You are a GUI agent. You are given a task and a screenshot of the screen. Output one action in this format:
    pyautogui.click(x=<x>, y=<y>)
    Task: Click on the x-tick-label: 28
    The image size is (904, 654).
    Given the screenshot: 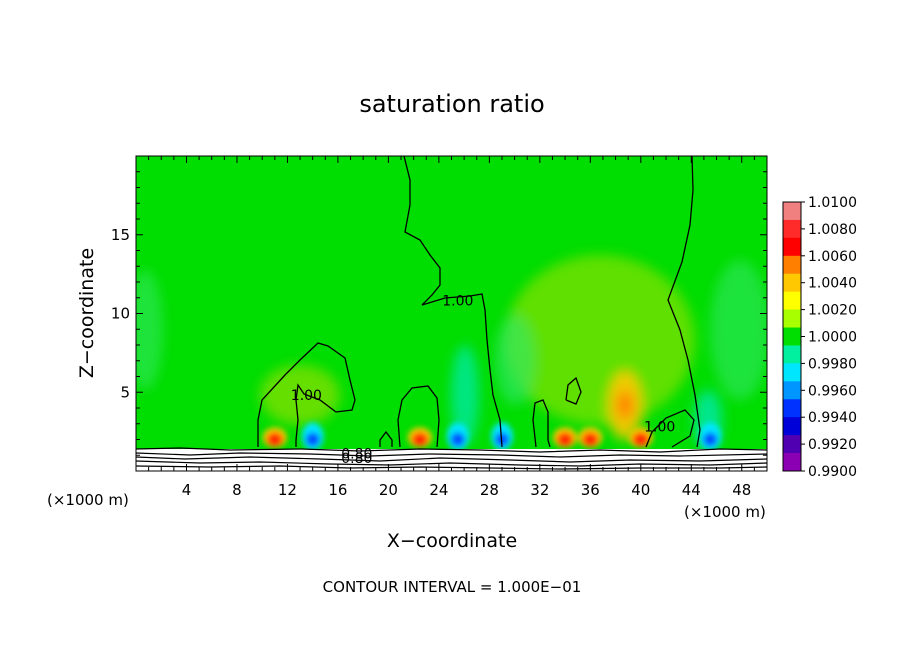 What is the action you would take?
    pyautogui.click(x=489, y=490)
    